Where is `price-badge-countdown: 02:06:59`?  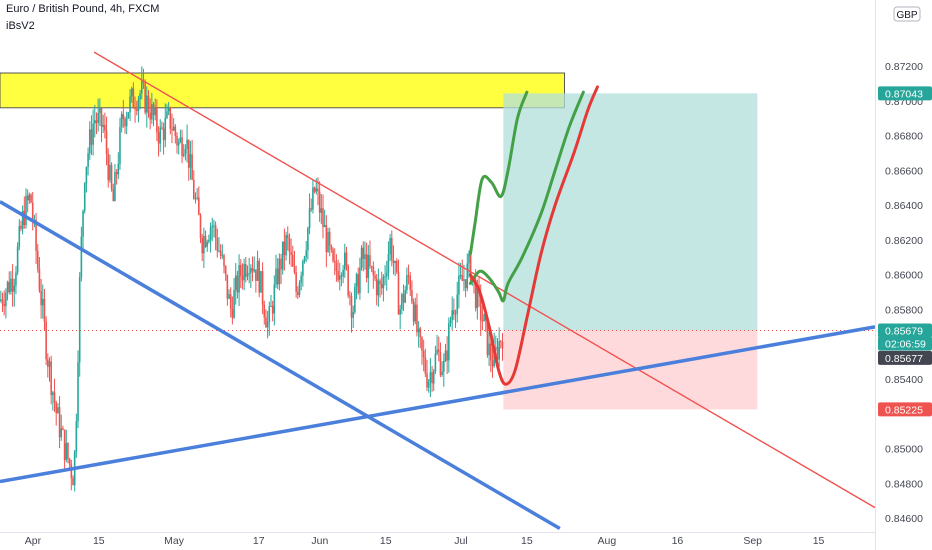 price-badge-countdown: 02:06:59 is located at coordinates (905, 343).